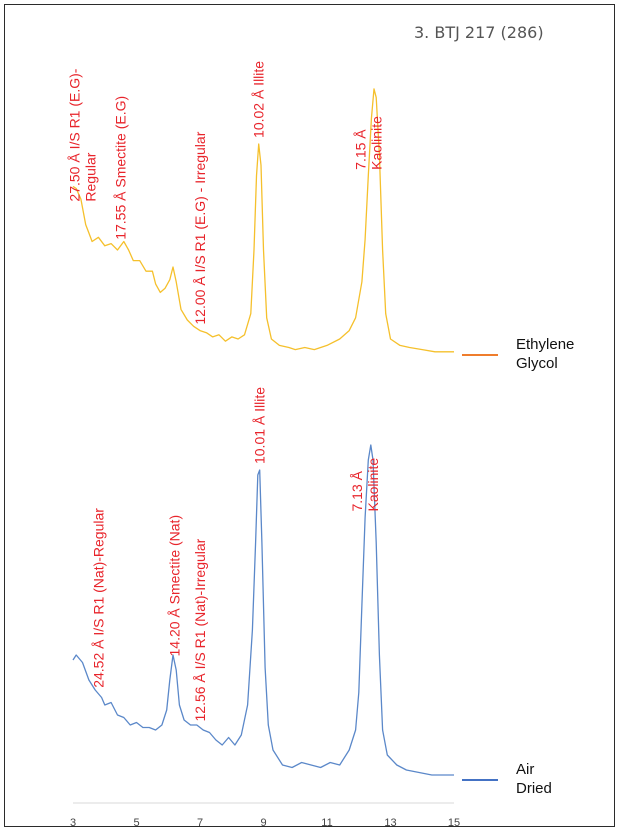  I want to click on peak-label-5-0: 24.52 Å I/S R1 (Nat)-Regular, so click(98, 598).